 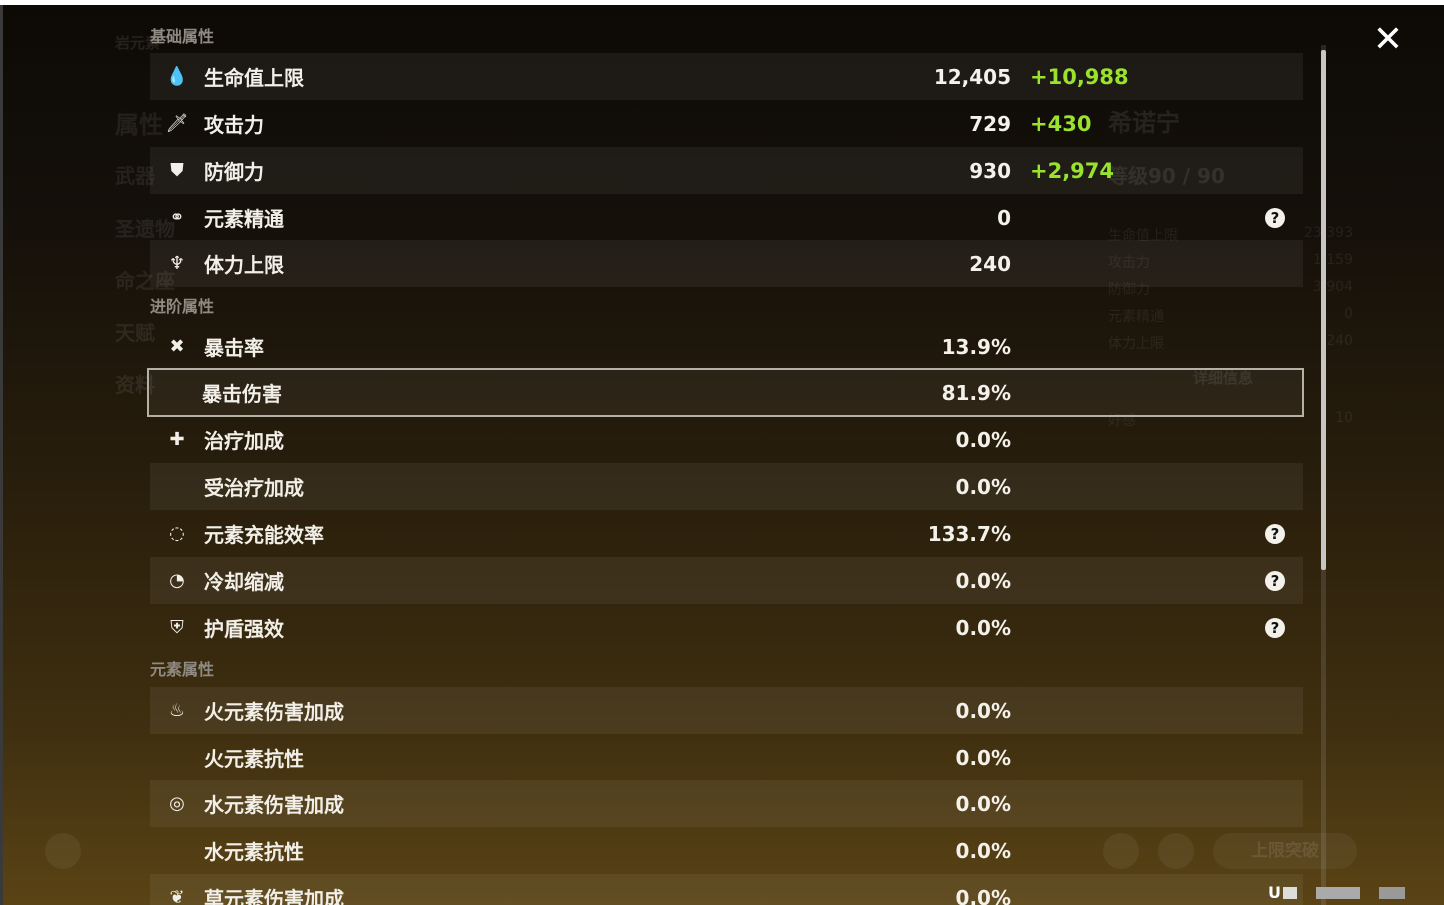 I want to click on stat-label: 元素精通, so click(x=244, y=219).